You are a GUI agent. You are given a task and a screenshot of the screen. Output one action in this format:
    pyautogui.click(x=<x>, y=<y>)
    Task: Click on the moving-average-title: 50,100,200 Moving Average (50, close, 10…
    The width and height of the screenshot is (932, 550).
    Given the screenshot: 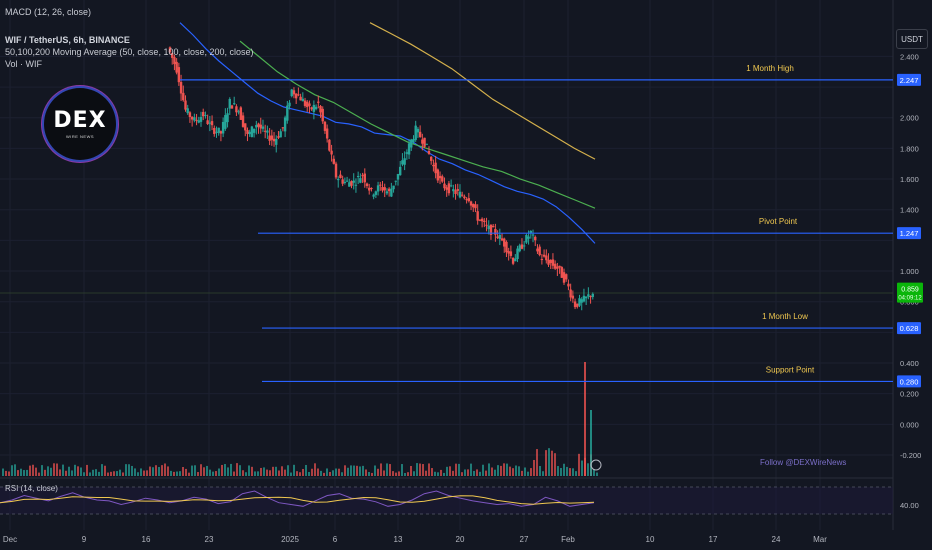 What is the action you would take?
    pyautogui.click(x=129, y=52)
    